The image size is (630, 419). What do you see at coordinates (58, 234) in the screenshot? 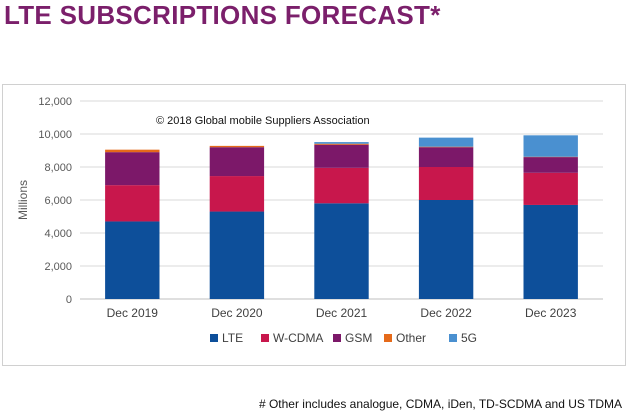
I see `y-tick-label: 4,000` at bounding box center [58, 234].